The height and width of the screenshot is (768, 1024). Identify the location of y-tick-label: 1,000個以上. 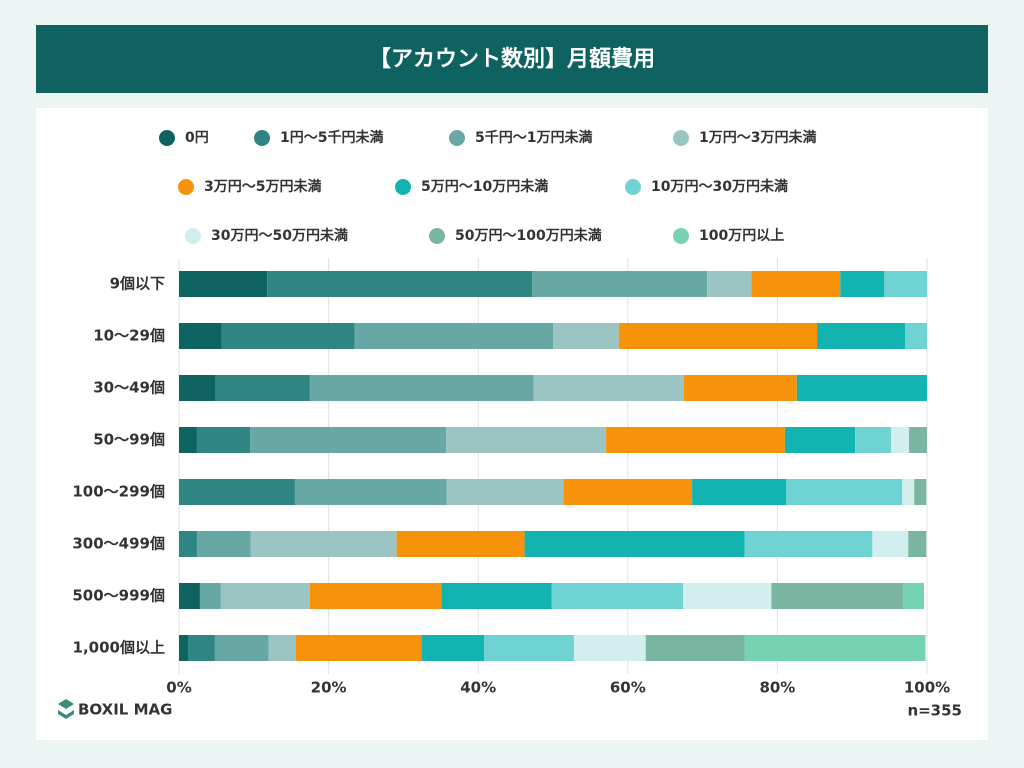
(119, 648).